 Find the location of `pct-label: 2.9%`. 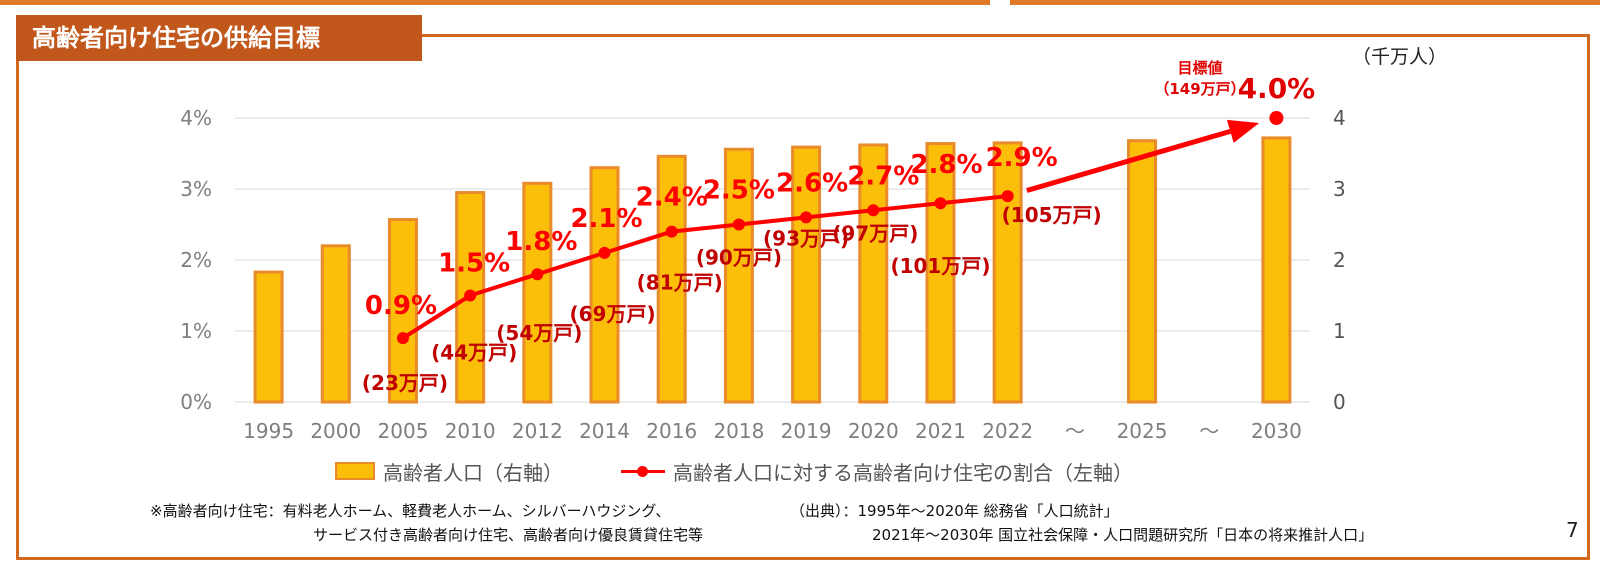

pct-label: 2.9% is located at coordinates (1022, 158).